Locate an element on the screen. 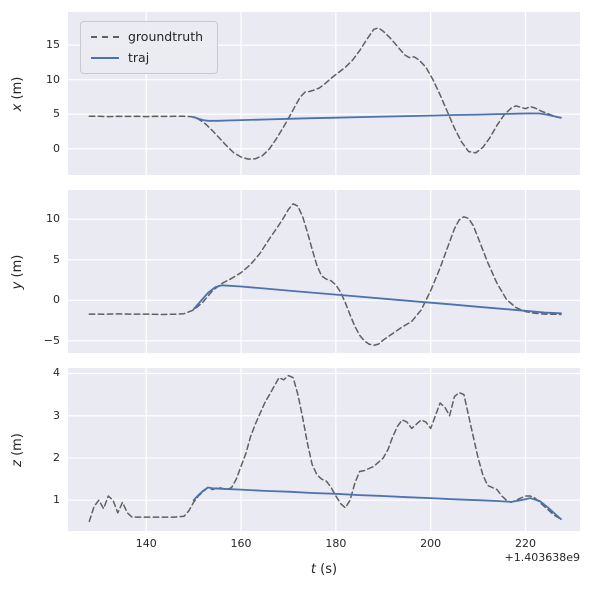 Image resolution: width=600 pixels, height=600 pixels. legend-label-groundtruth: groundtruth is located at coordinates (166, 36).